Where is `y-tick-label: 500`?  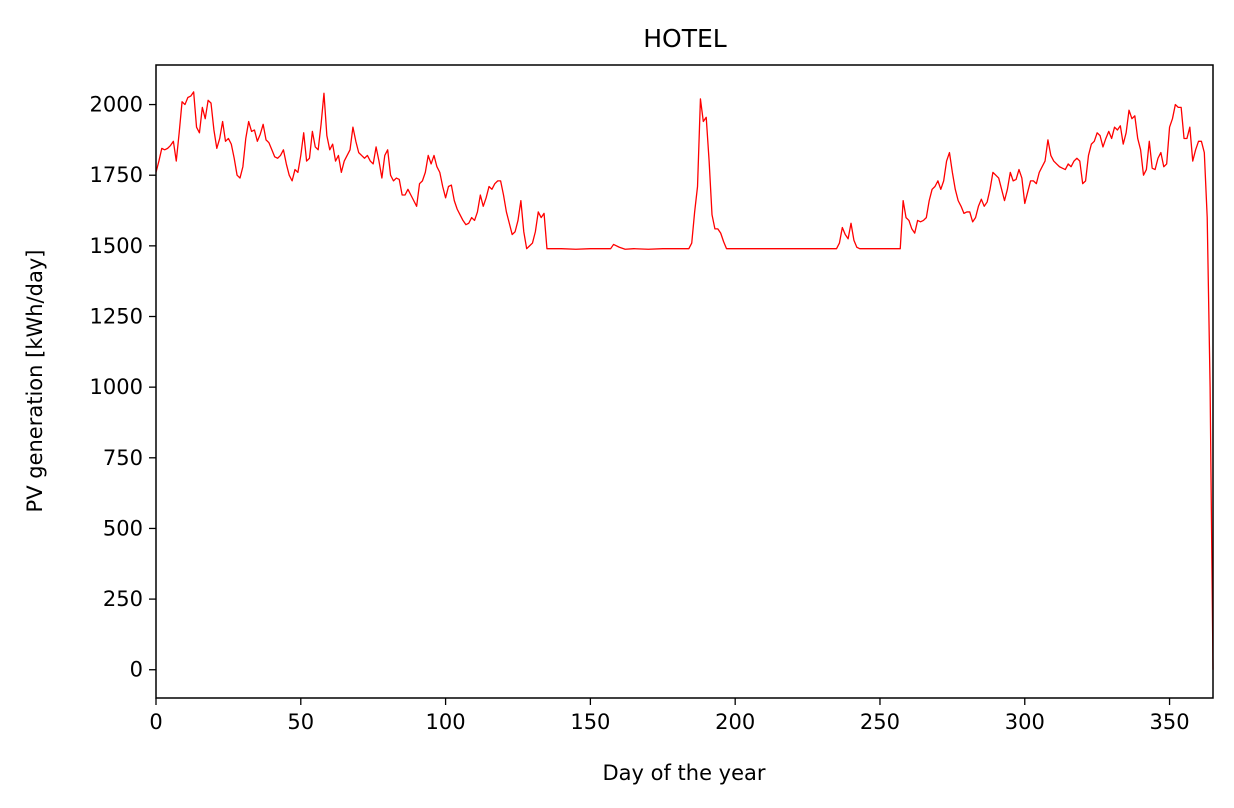
y-tick-label: 500 is located at coordinates (123, 528).